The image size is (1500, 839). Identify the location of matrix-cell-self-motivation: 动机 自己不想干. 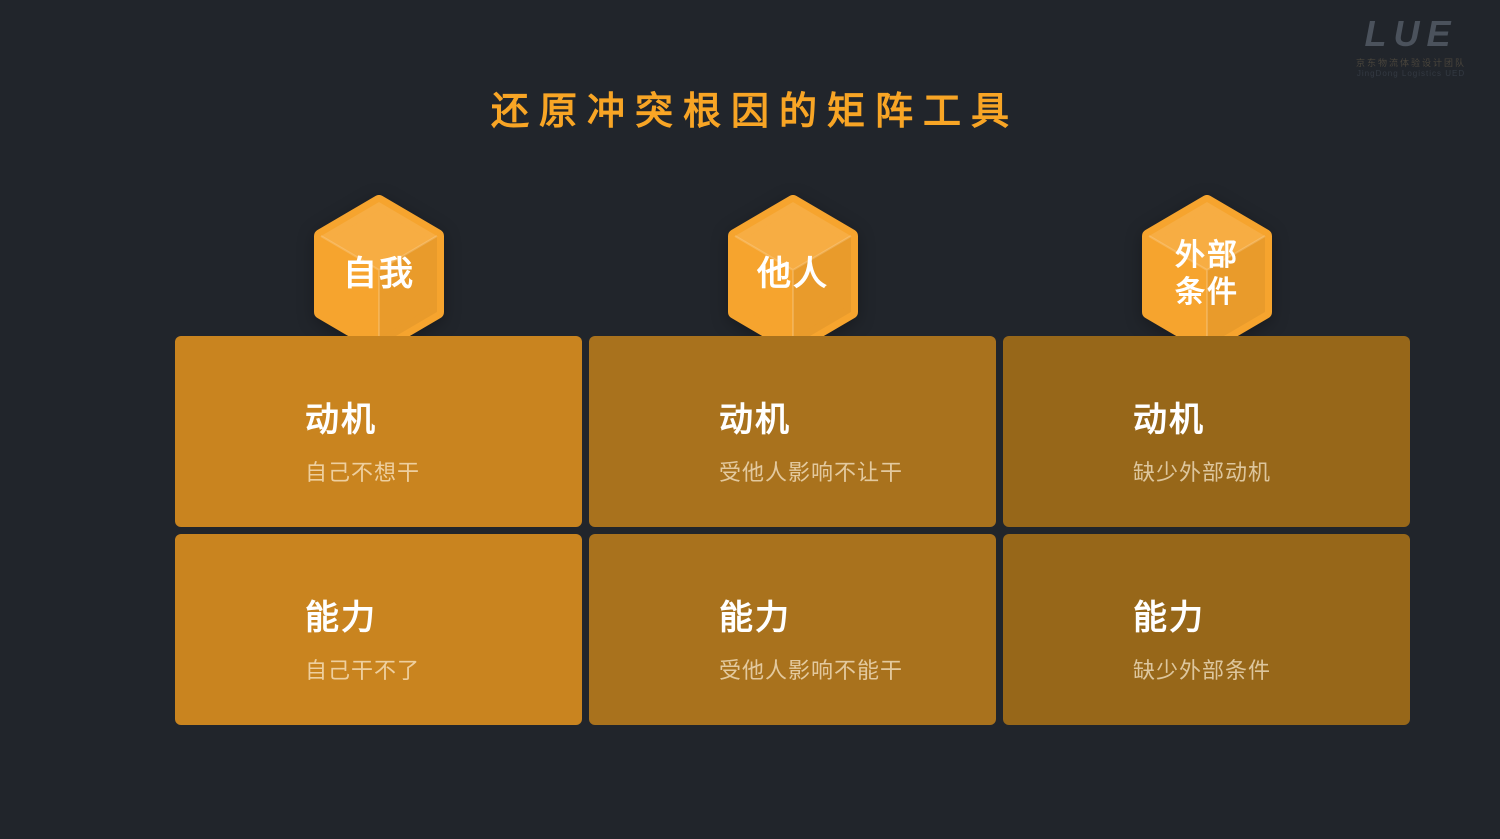
(378, 431).